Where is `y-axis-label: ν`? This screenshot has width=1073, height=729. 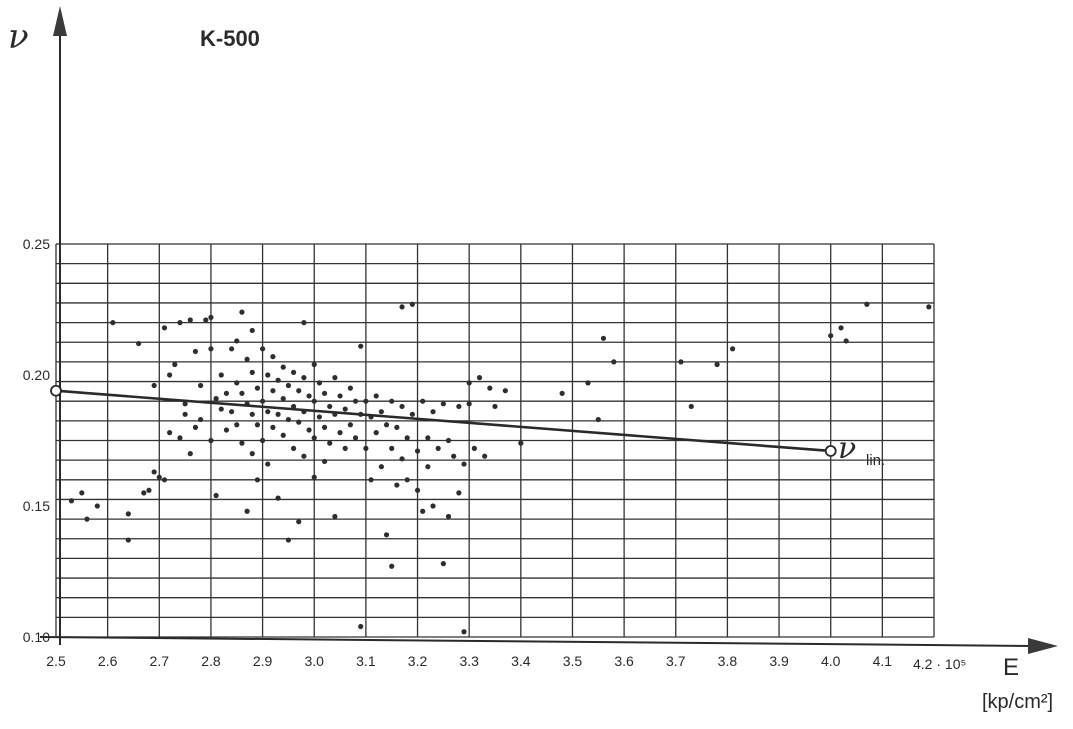
y-axis-label: ν is located at coordinates (18, 37).